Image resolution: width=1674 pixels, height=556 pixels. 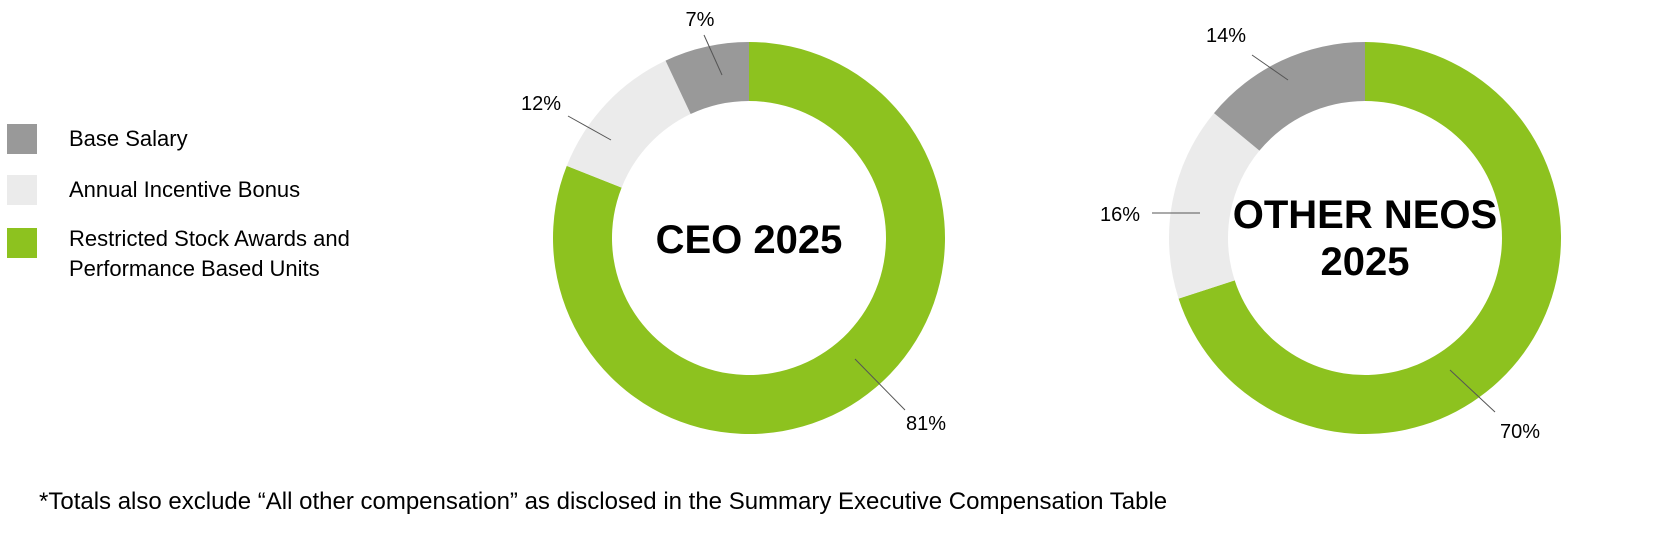 What do you see at coordinates (209, 238) in the screenshot?
I see `legend-label-line1: Restricted Stock Awards and` at bounding box center [209, 238].